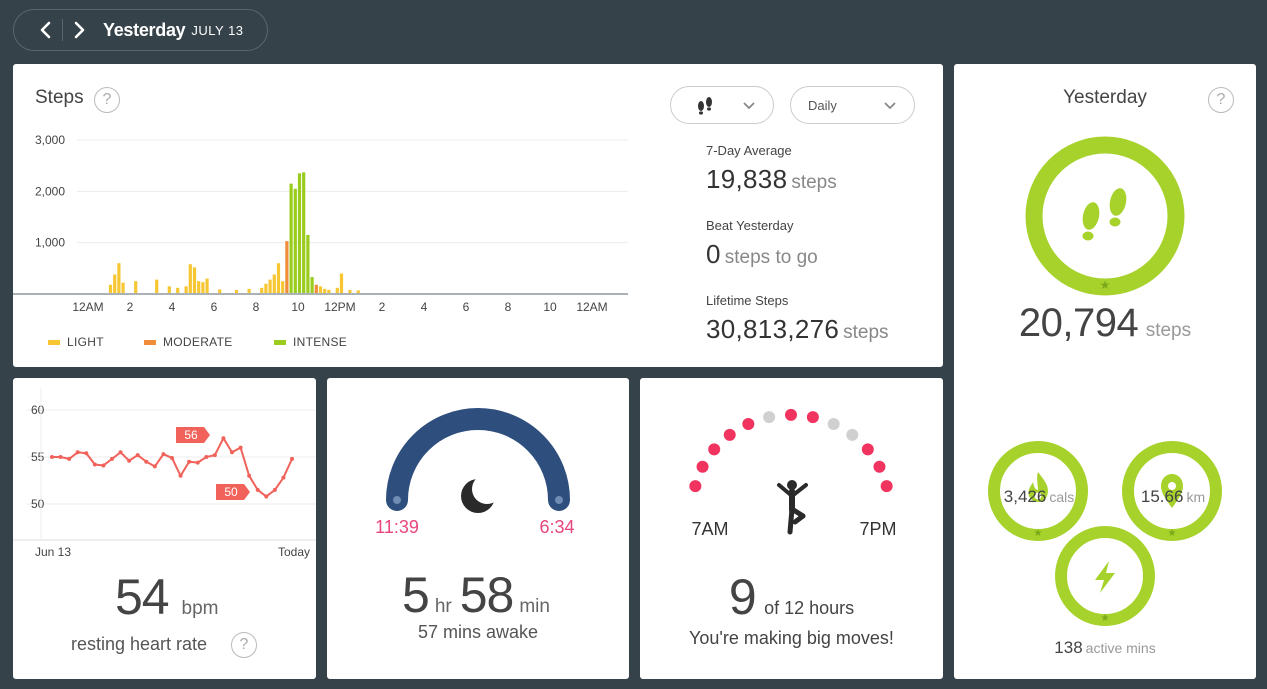 The height and width of the screenshot is (689, 1267). Describe the element at coordinates (1038, 487) in the screenshot. I see `flame-icon` at that location.